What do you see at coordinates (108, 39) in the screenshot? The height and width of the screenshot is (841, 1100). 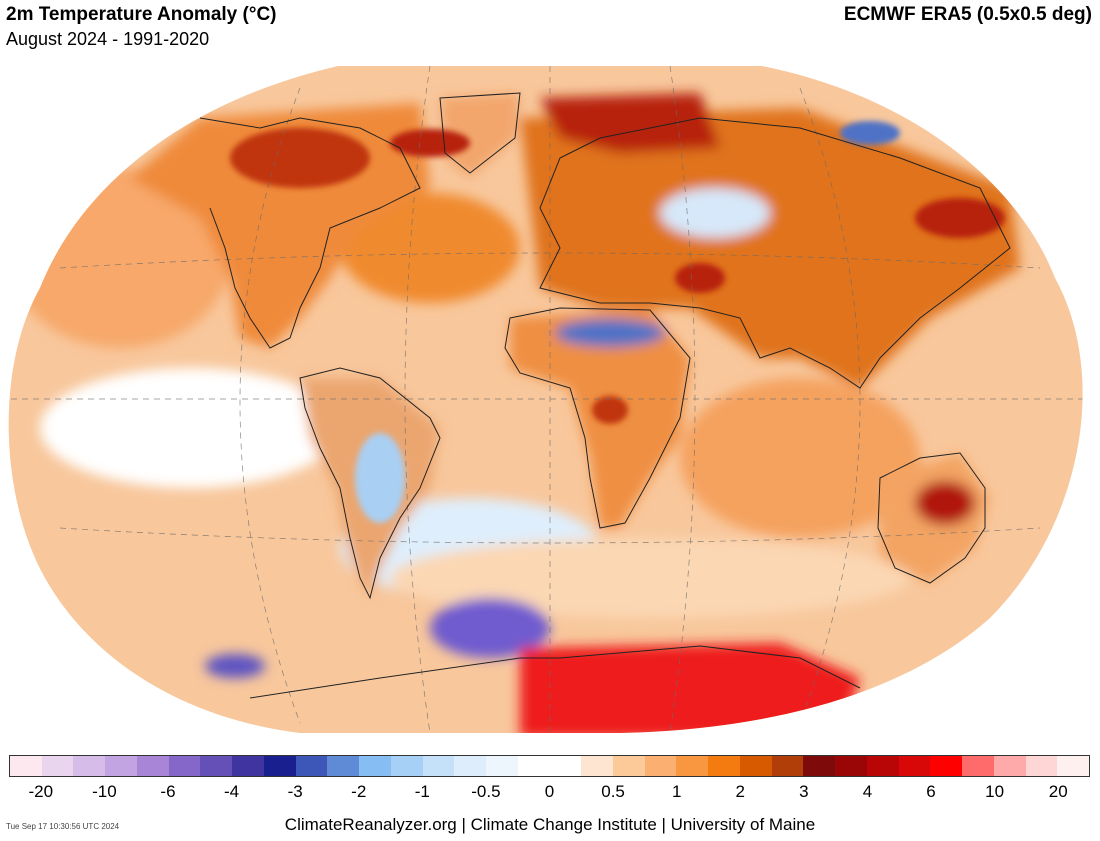 I see `map-subtitle: August 2024 - 1991-2020` at bounding box center [108, 39].